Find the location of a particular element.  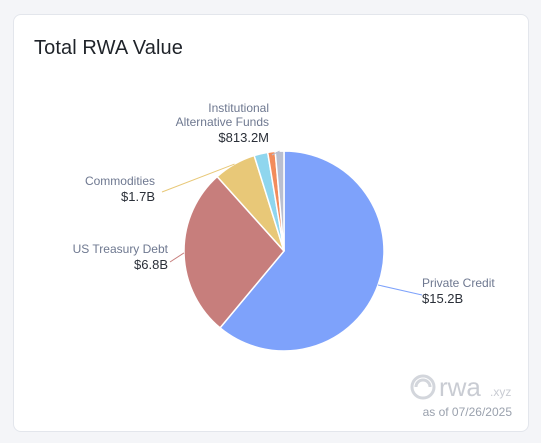

watermark-suffix: .xyz is located at coordinates (500, 392).